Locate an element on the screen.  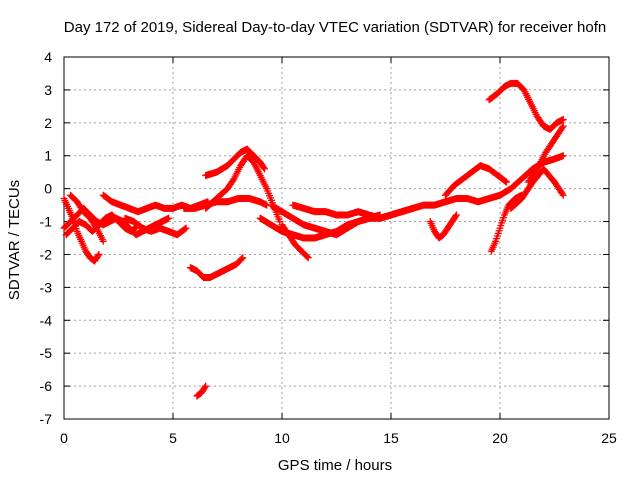
series-s4 is located at coordinates (87, 218).